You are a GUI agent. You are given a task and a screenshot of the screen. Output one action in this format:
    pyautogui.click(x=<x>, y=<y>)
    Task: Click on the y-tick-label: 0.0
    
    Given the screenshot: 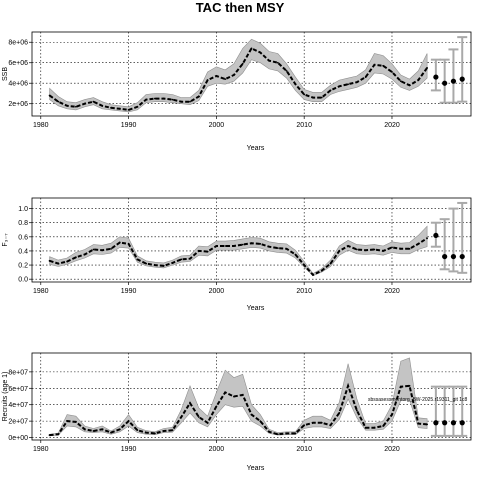 What is the action you would take?
    pyautogui.click(x=23, y=280)
    